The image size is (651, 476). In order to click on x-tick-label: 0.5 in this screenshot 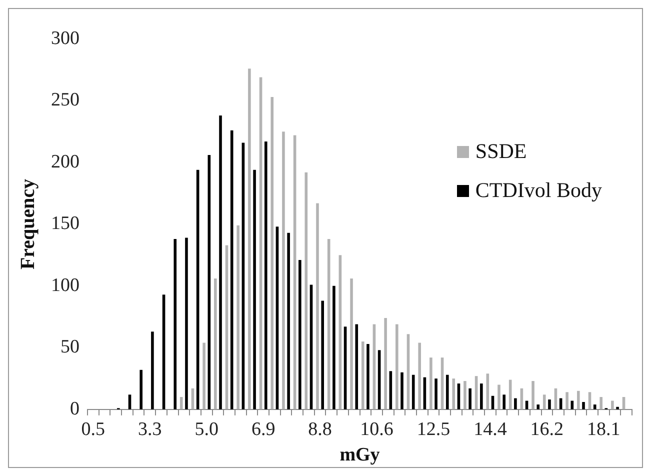, I will do `click(93, 429)`.